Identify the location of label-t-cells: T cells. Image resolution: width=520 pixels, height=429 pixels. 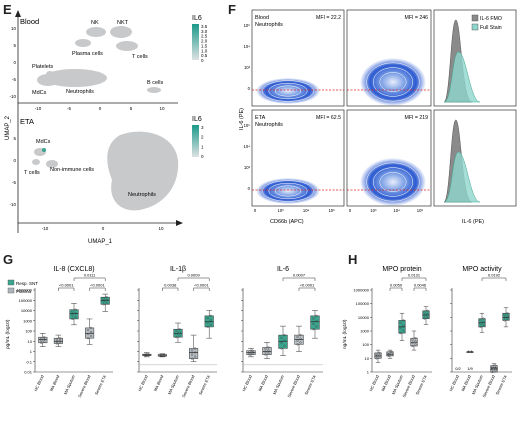
(140, 57).